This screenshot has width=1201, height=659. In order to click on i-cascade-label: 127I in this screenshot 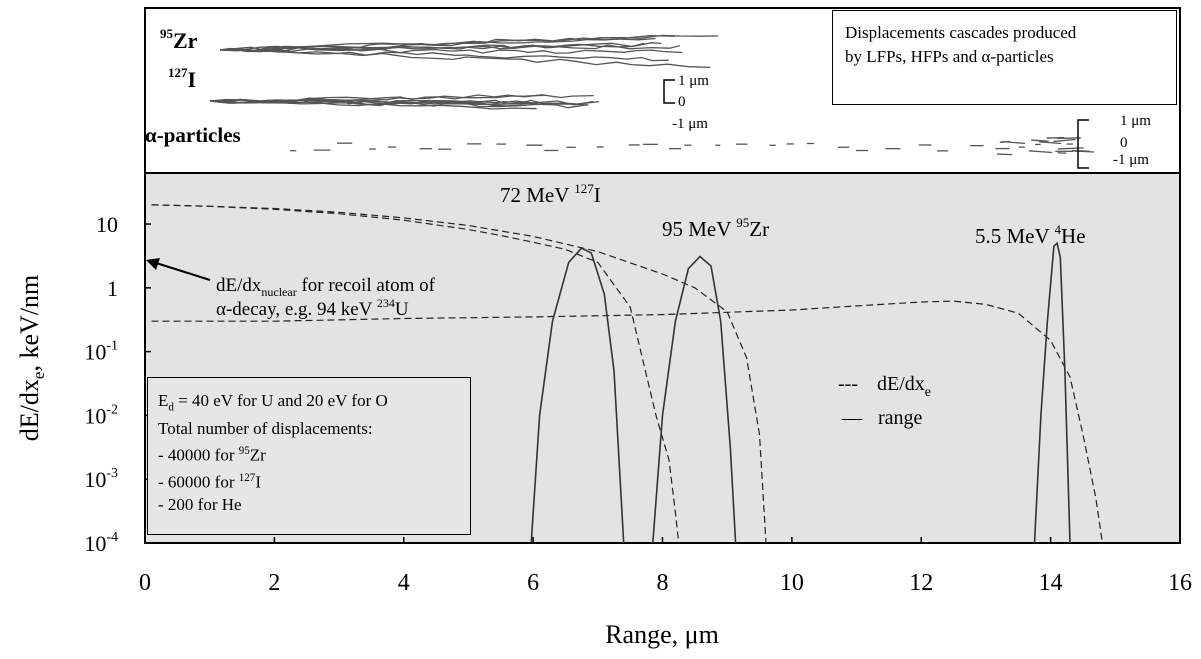, I will do `click(182, 78)`.